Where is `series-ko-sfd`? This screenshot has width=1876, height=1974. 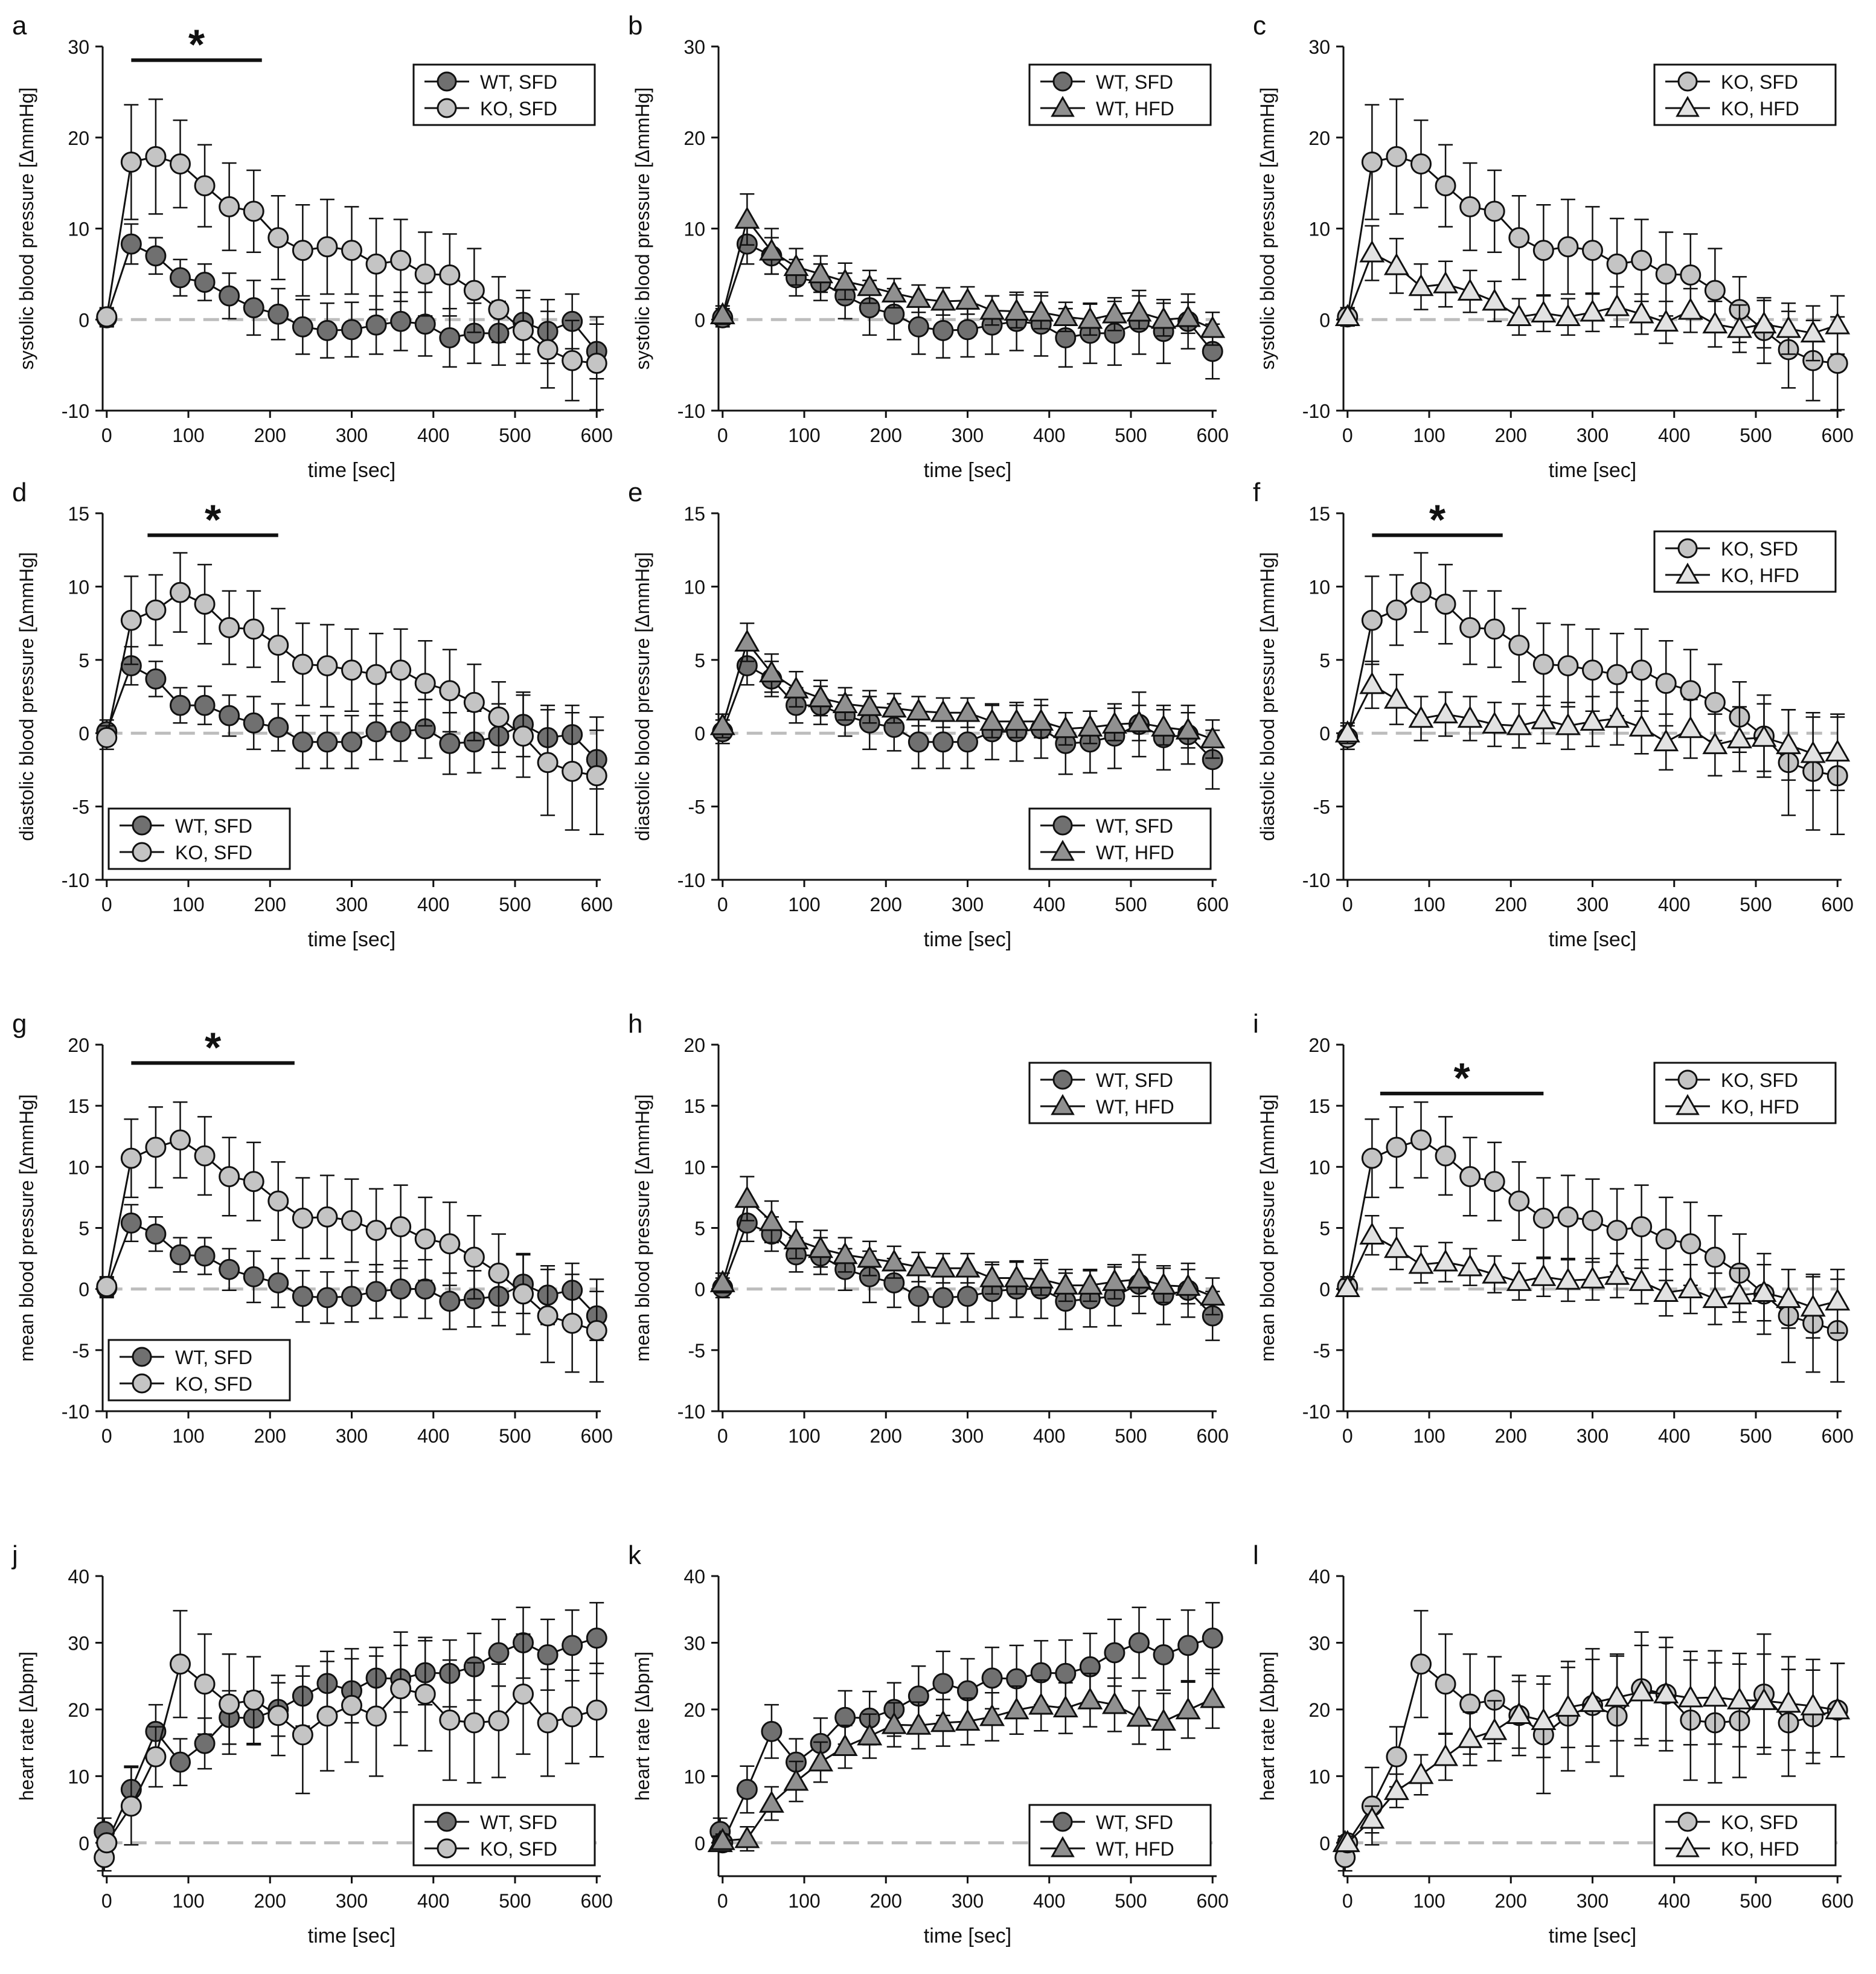
series-ko-sfd is located at coordinates (350, 1741).